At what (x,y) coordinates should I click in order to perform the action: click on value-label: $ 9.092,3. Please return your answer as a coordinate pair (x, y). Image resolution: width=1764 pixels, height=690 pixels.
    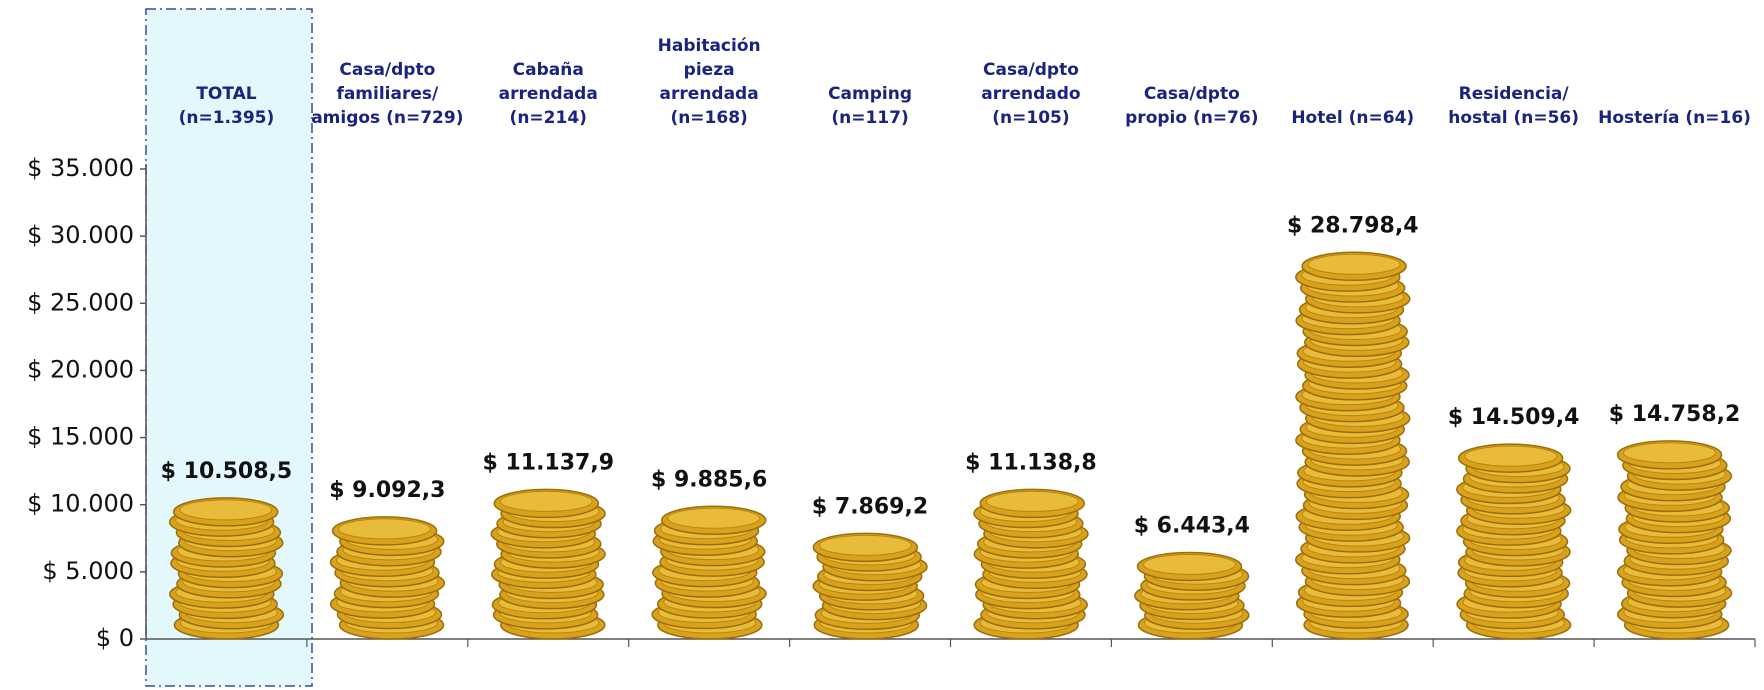
    Looking at the image, I should click on (387, 490).